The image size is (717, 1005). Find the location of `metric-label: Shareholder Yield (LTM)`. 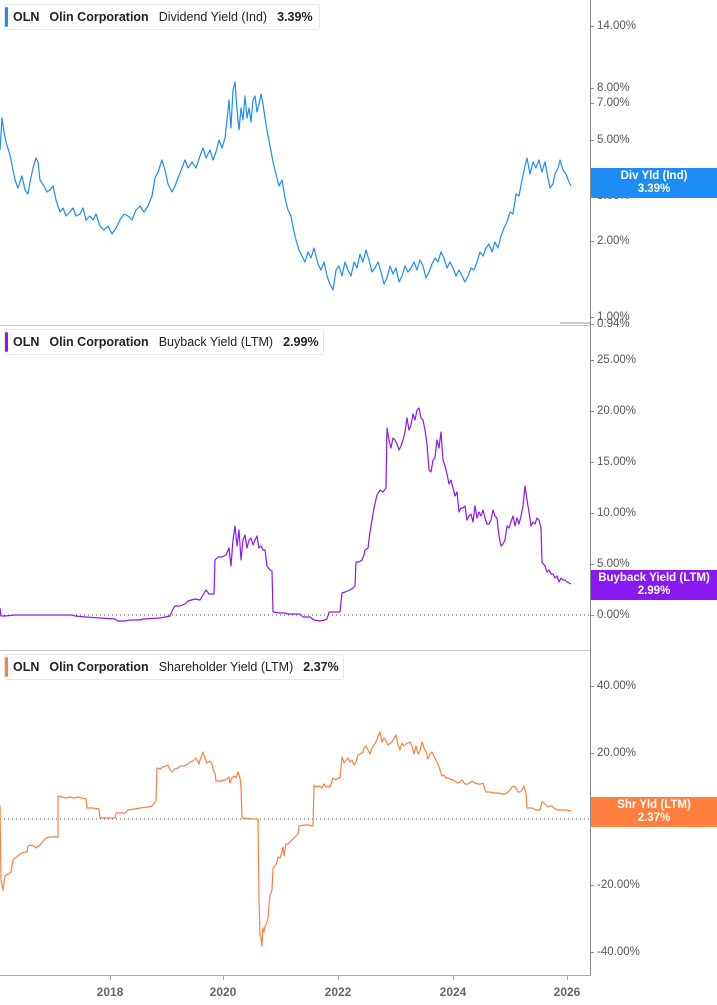

metric-label: Shareholder Yield (LTM) is located at coordinates (226, 667).